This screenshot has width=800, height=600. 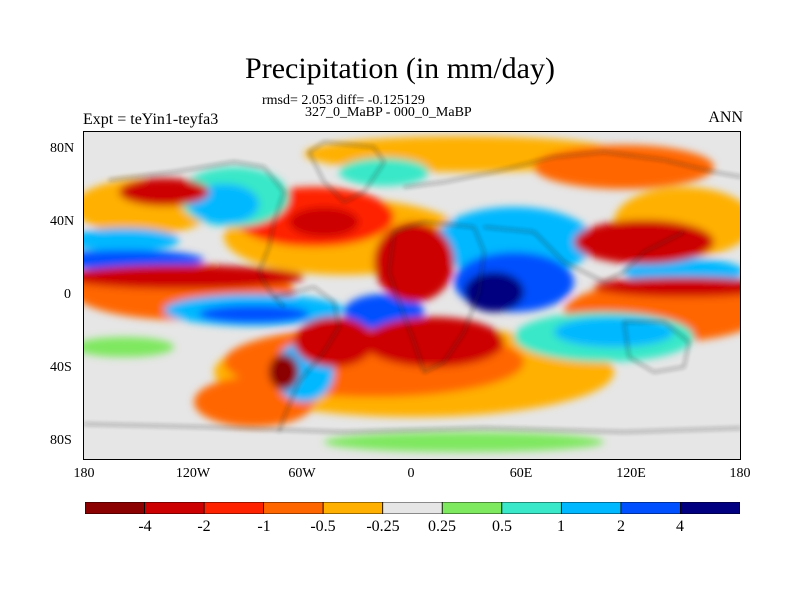 What do you see at coordinates (61, 367) in the screenshot?
I see `y-tick-label: 40S` at bounding box center [61, 367].